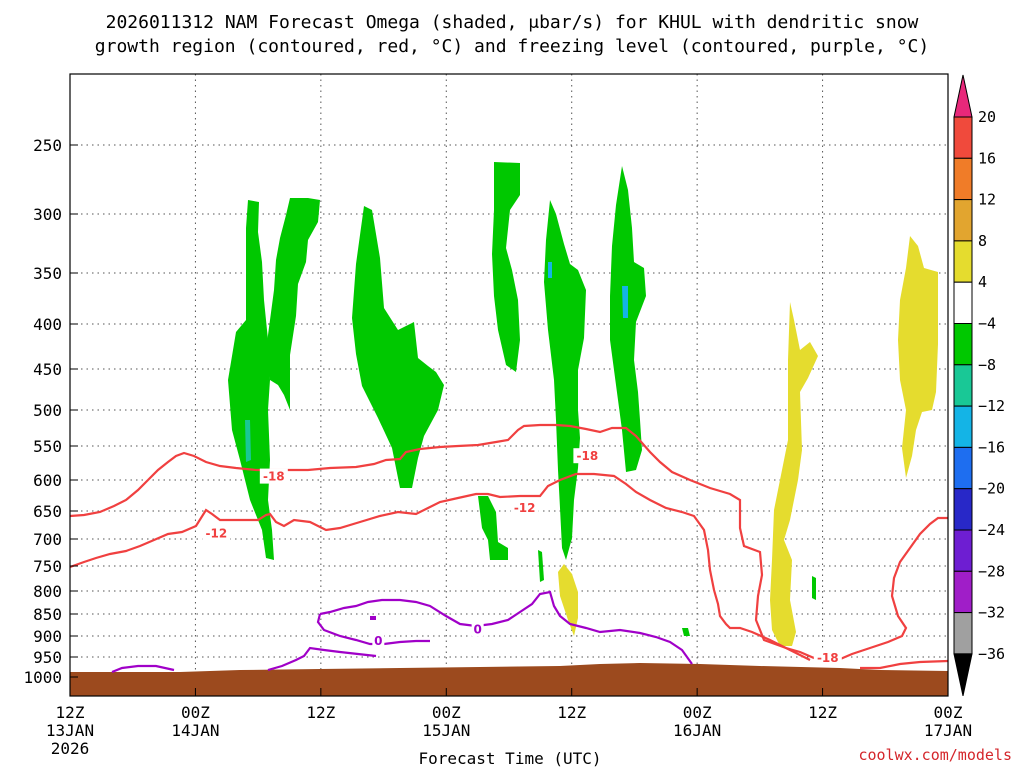 This screenshot has width=1024, height=768. I want to click on freezing-level-contour-0-left, so click(143, 669).